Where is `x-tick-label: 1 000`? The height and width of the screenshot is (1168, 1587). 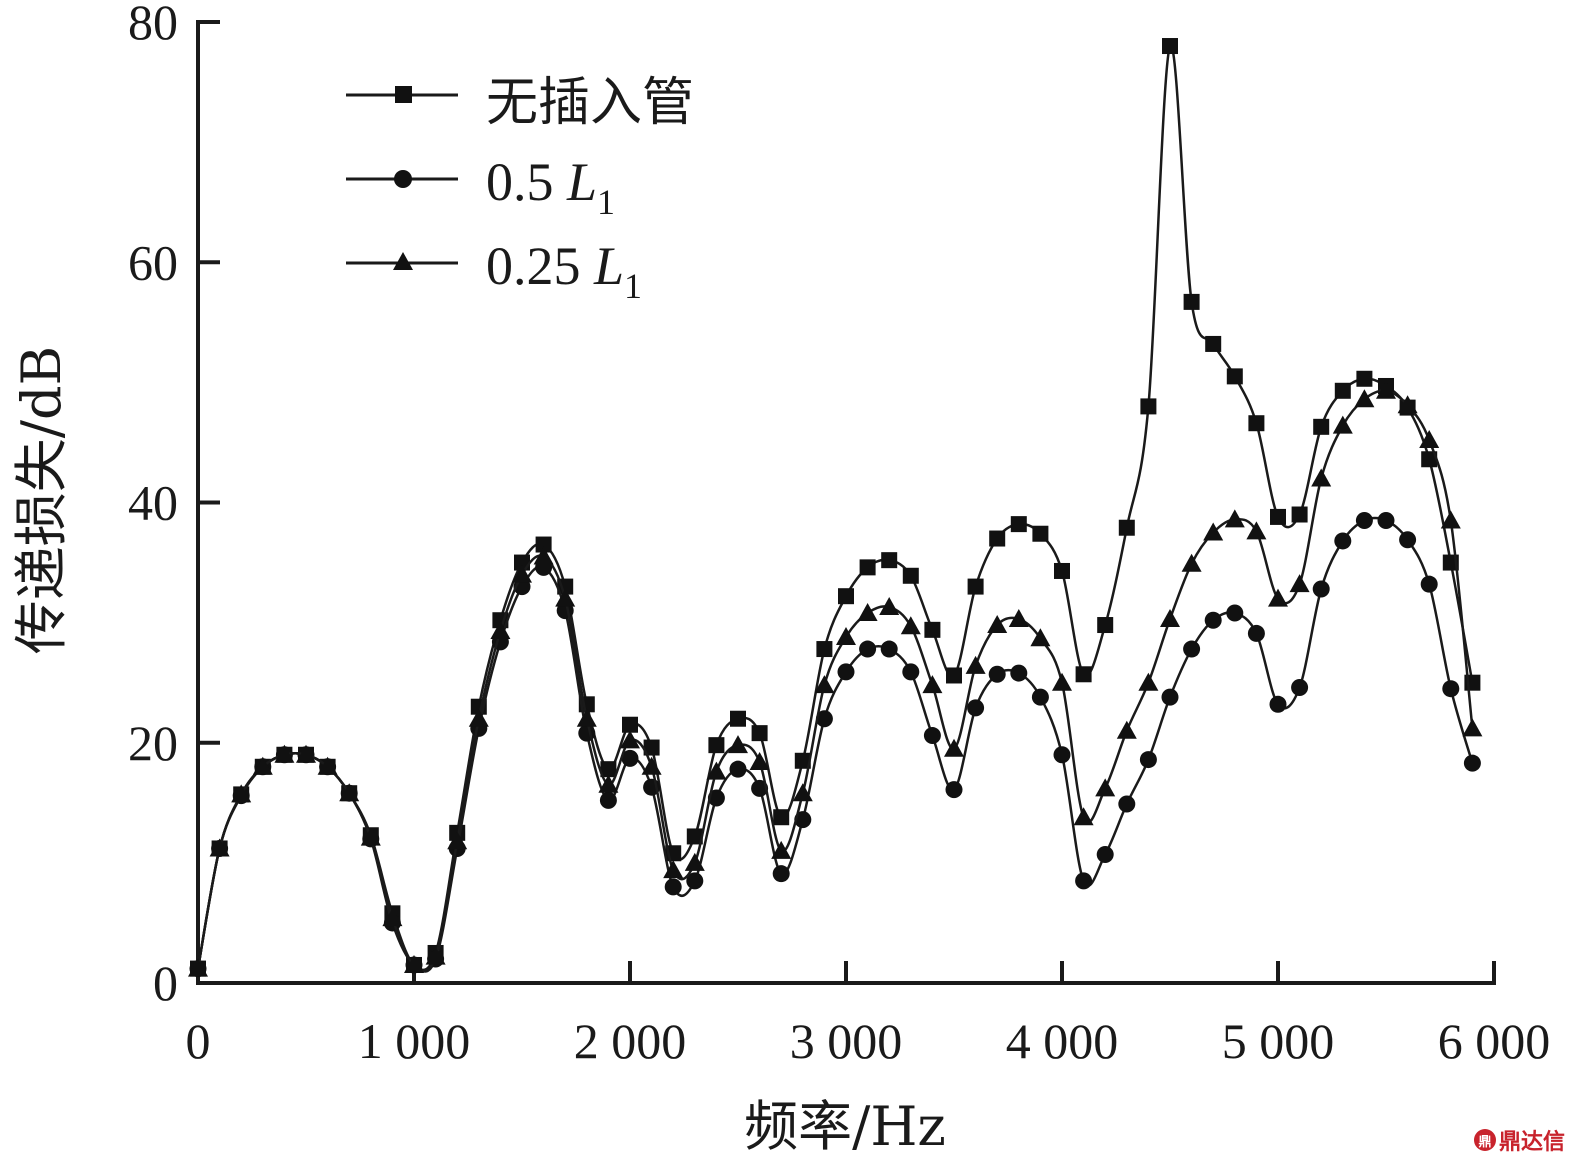 x-tick-label: 1 000 is located at coordinates (414, 1041).